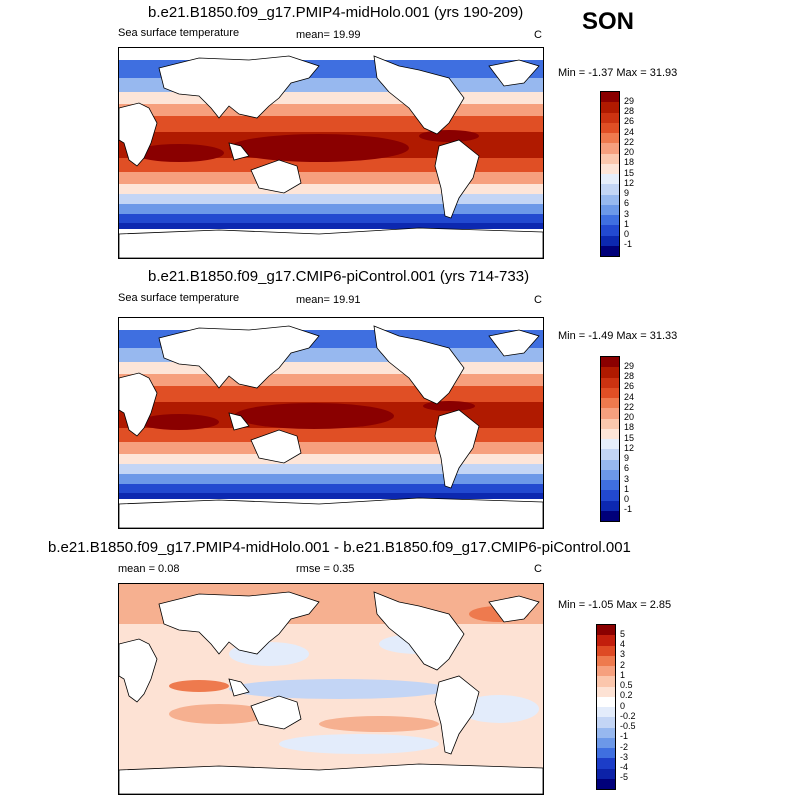  I want to click on sst-diff-map, so click(331, 689).